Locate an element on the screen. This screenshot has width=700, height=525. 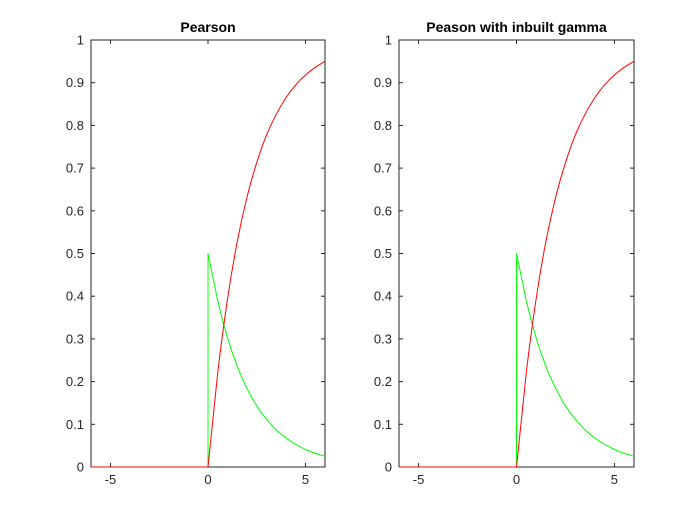
subplot-title: Pearson is located at coordinates (207, 27).